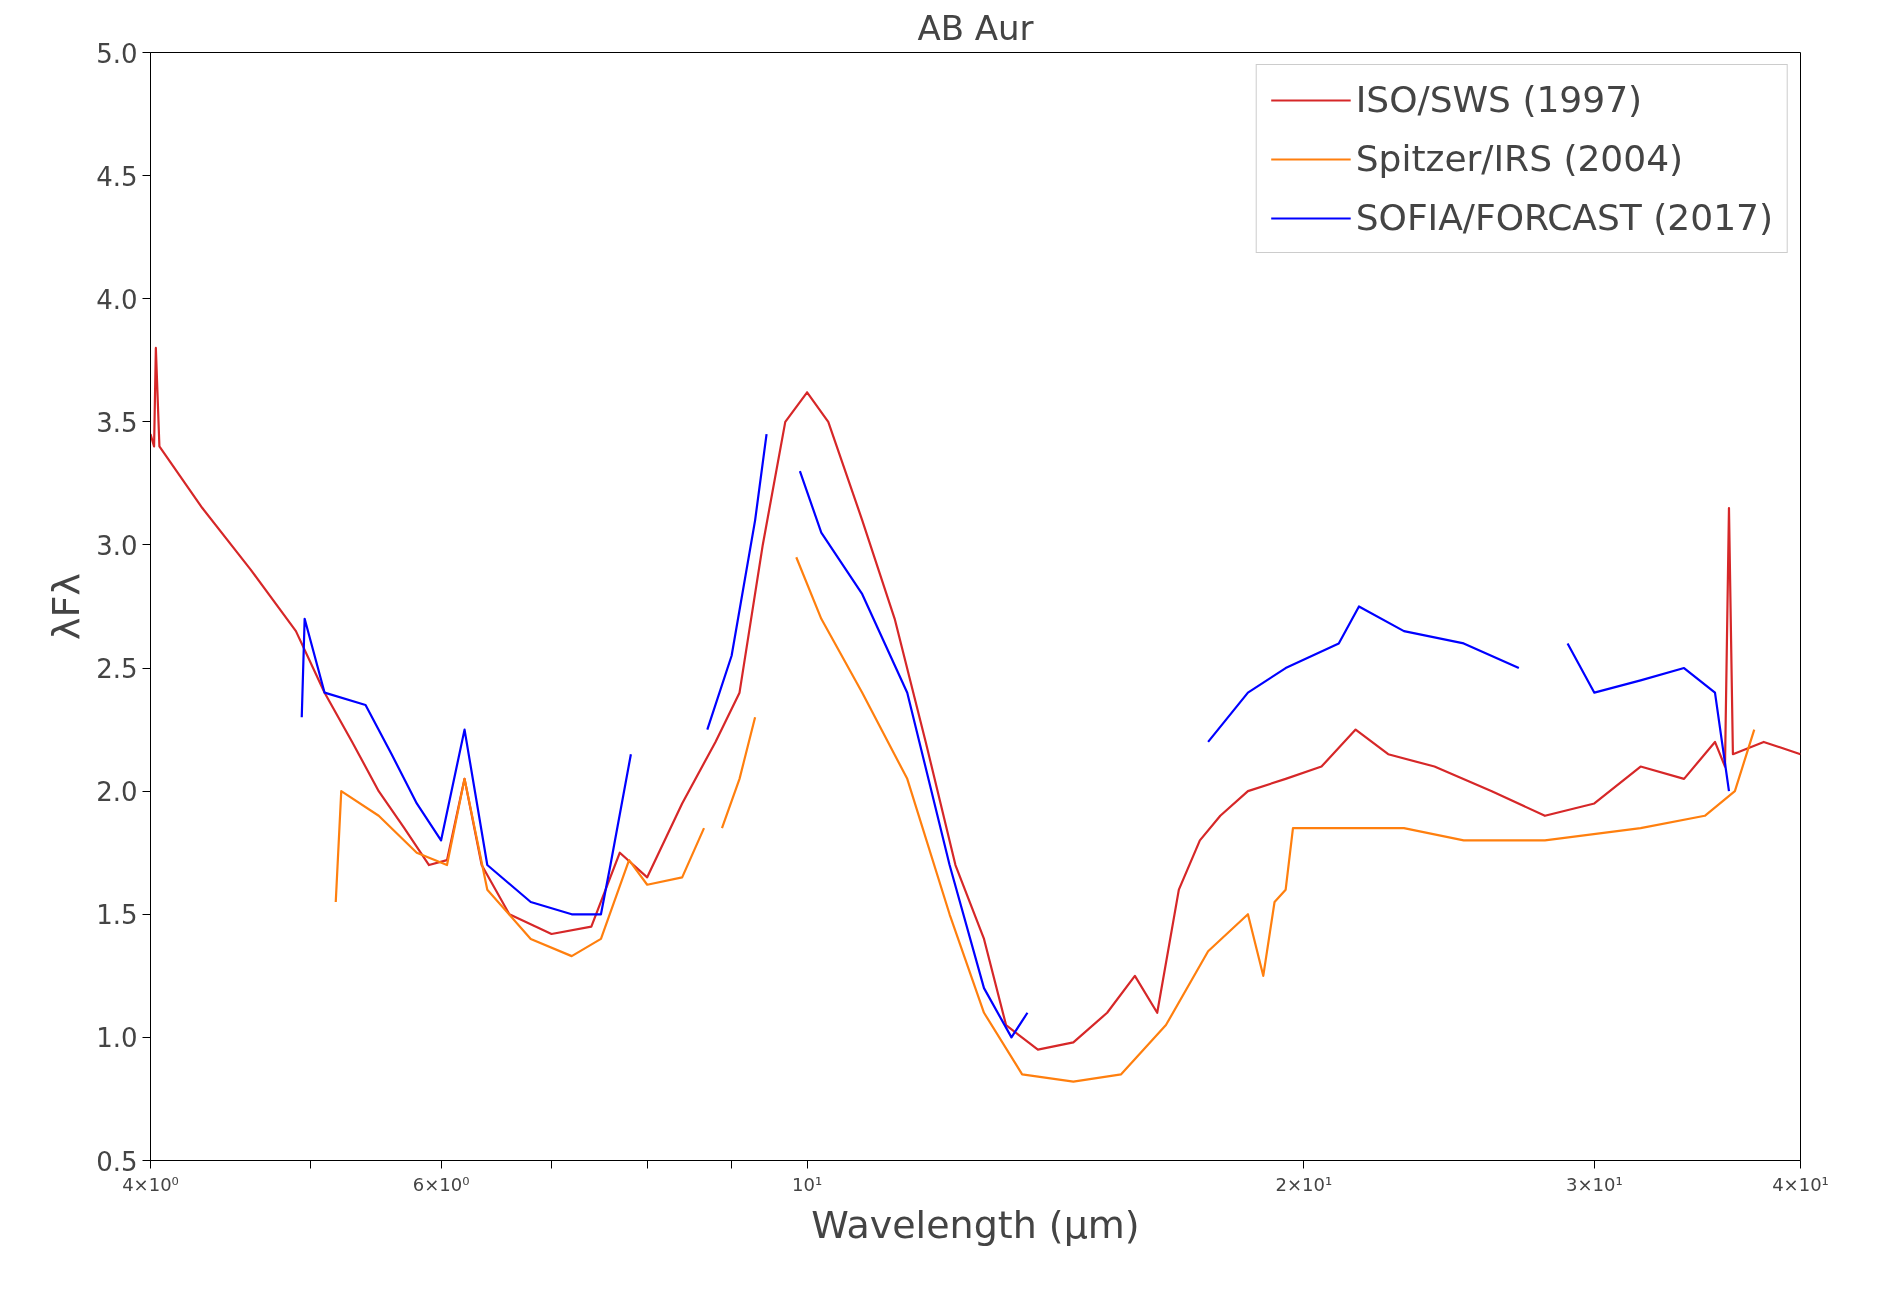  I want to click on y-tick-label: 2.5, so click(117, 669).